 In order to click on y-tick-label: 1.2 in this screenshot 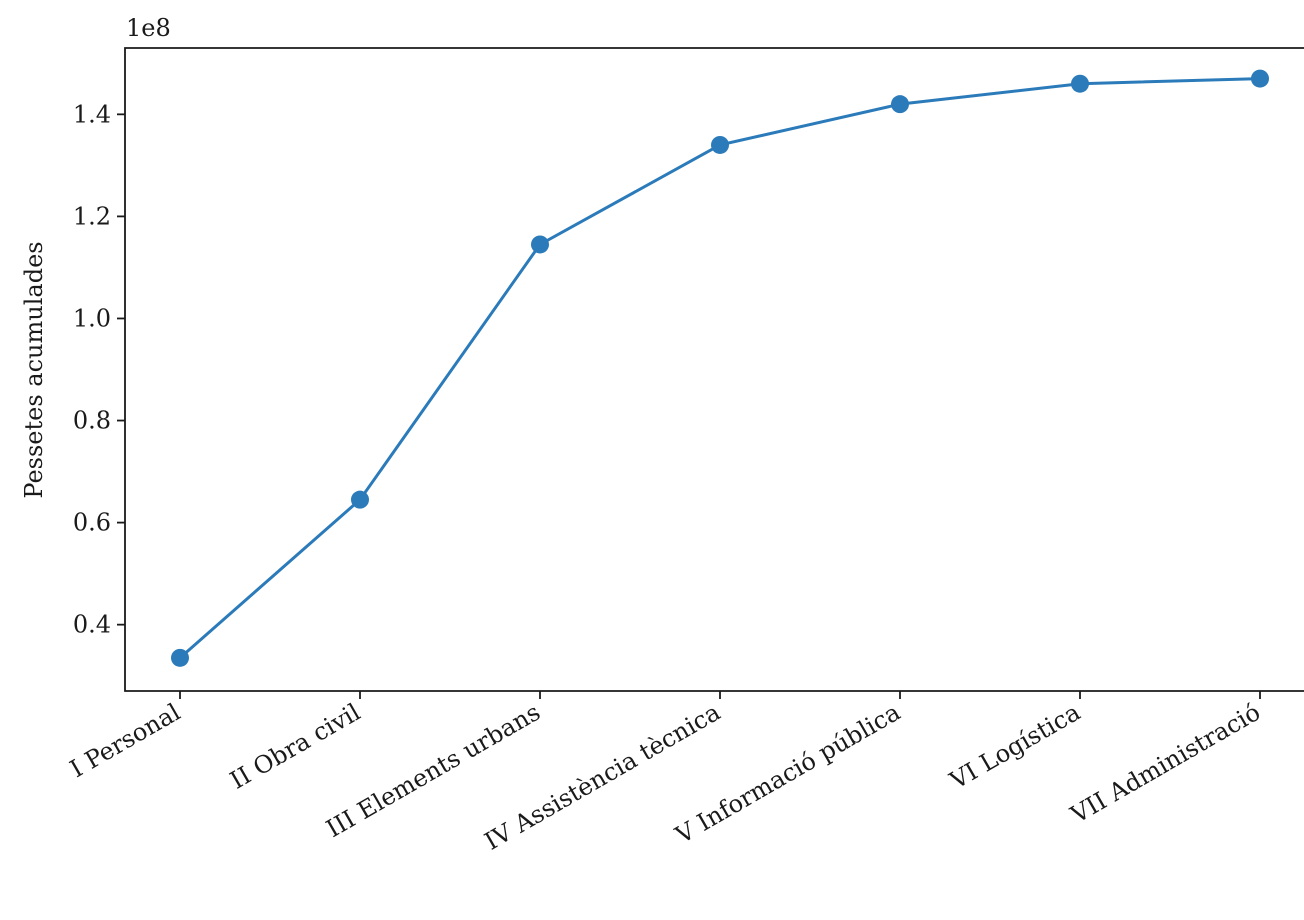, I will do `click(92, 216)`.